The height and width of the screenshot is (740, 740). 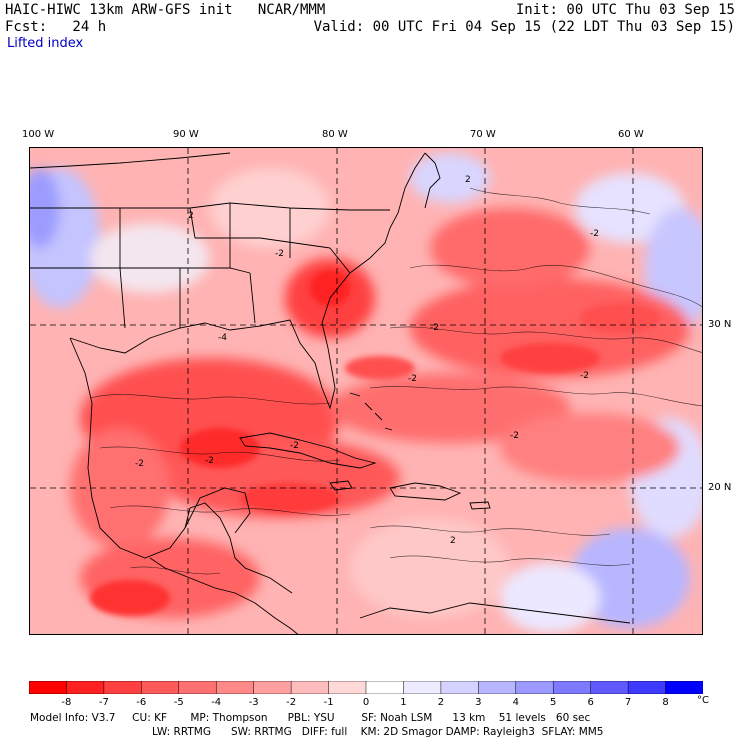 I want to click on colorbar-tick-label: -6, so click(x=141, y=702).